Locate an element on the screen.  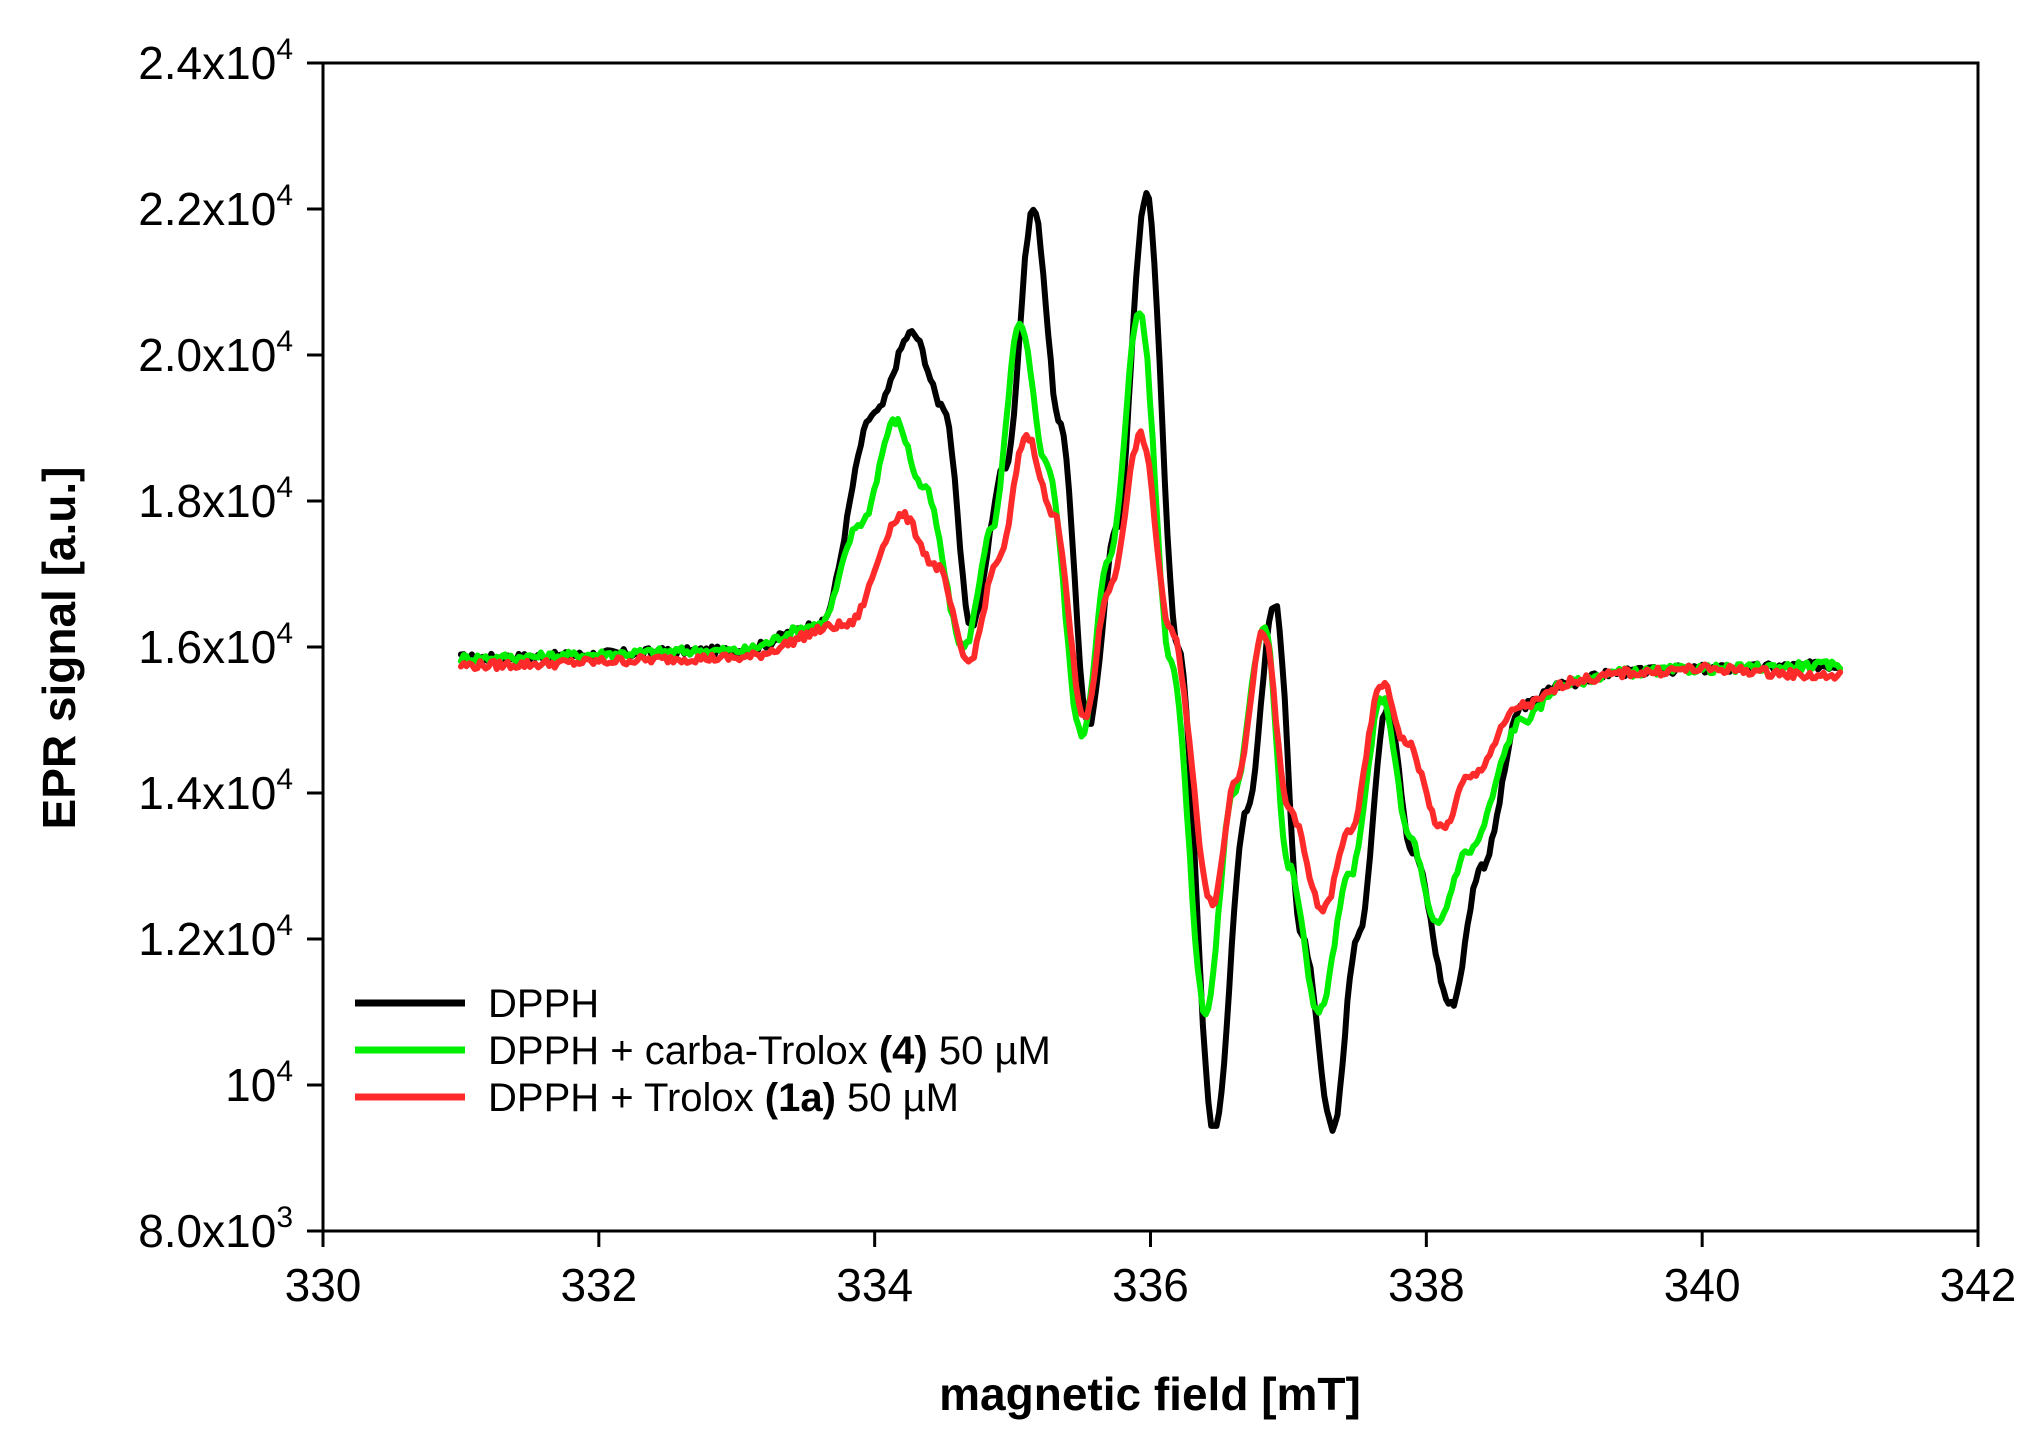
x-tick-label: 334 is located at coordinates (874, 1285).